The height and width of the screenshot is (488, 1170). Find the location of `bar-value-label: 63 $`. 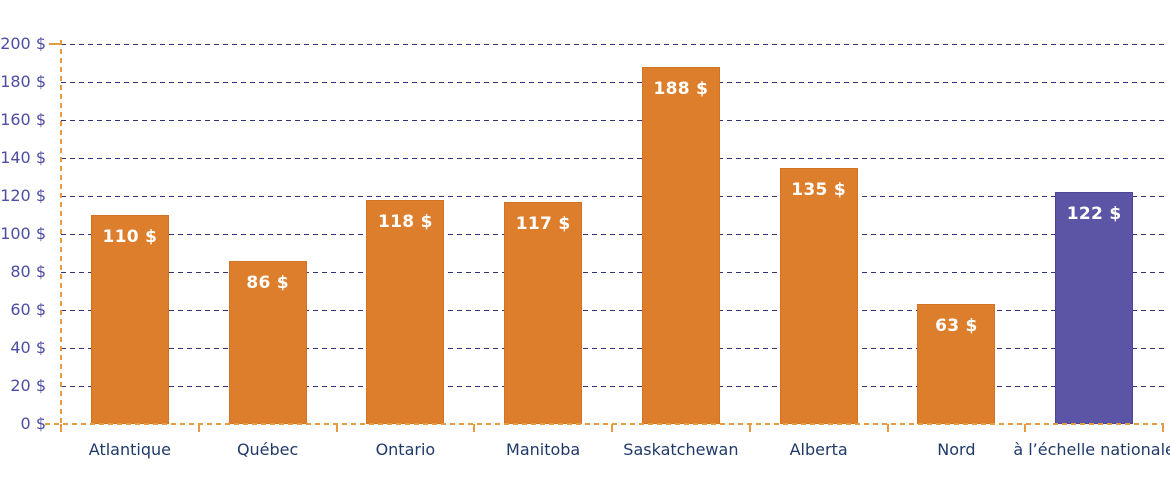

bar-value-label: 63 $ is located at coordinates (956, 326).